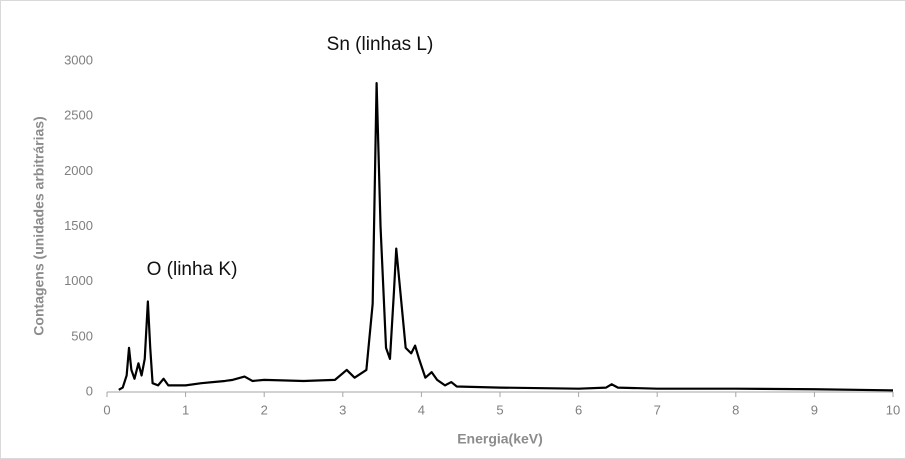 The image size is (906, 459). I want to click on x-tick-label: 0, so click(106, 409).